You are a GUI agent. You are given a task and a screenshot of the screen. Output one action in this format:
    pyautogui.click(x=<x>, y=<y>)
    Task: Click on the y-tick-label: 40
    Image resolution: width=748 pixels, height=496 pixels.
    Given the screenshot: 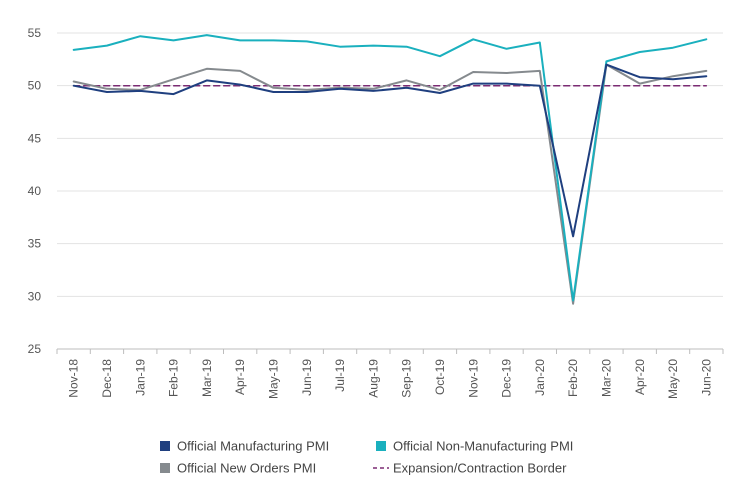 What is the action you would take?
    pyautogui.click(x=35, y=191)
    